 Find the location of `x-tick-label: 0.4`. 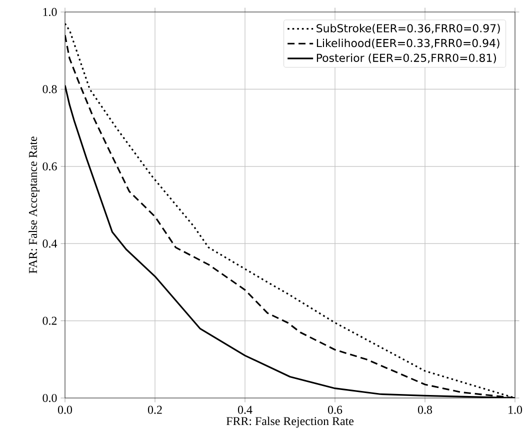

x-tick-label: 0.4 is located at coordinates (245, 410).